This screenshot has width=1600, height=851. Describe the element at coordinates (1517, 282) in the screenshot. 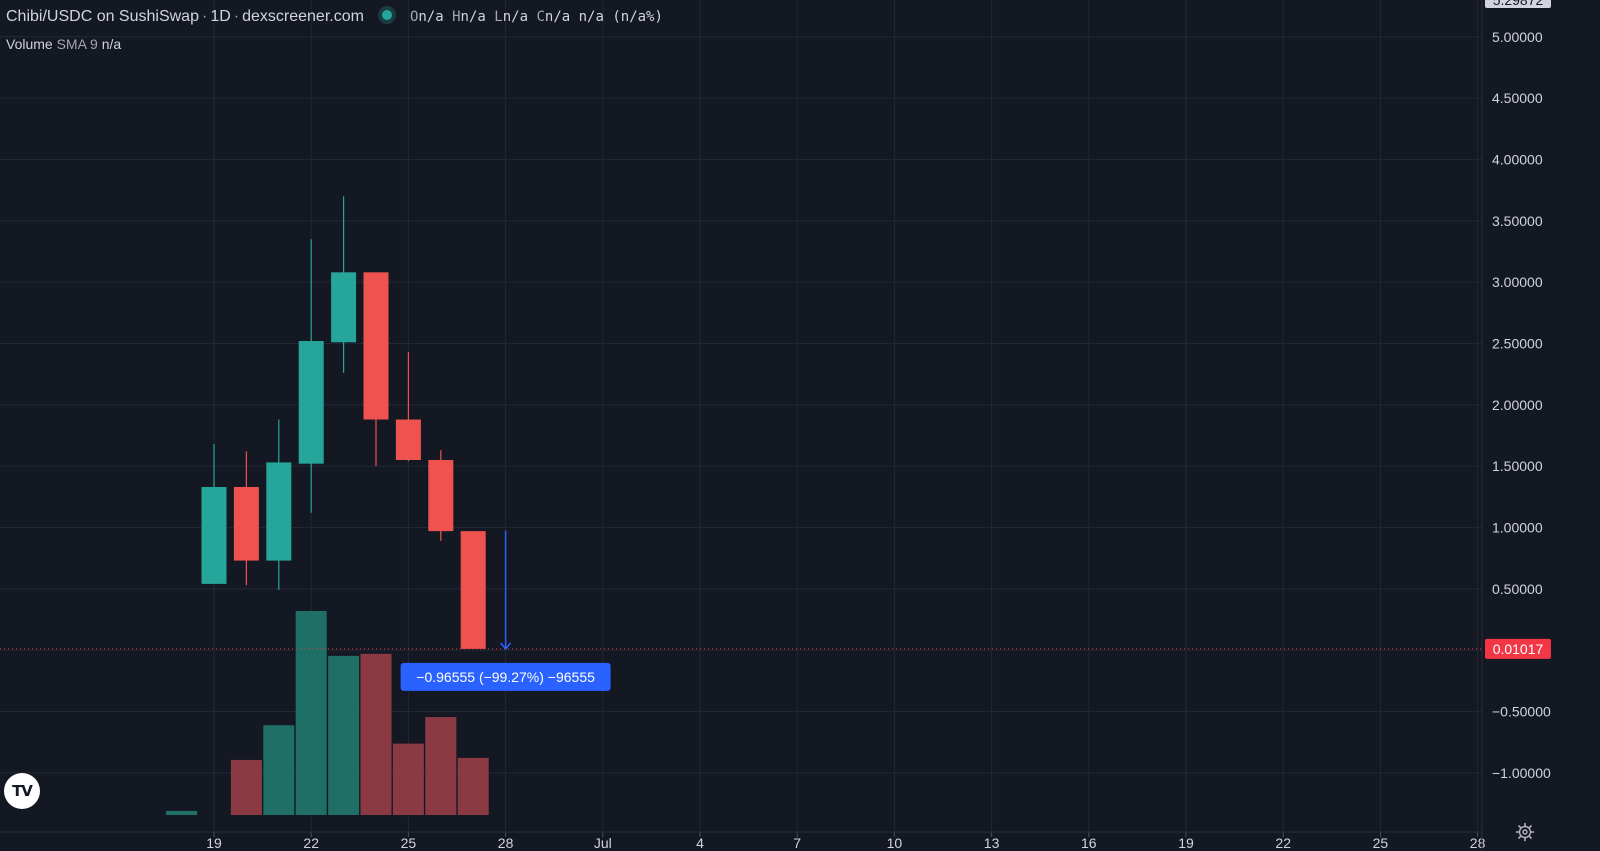

I see `y-tick-label: 3.00000` at that location.